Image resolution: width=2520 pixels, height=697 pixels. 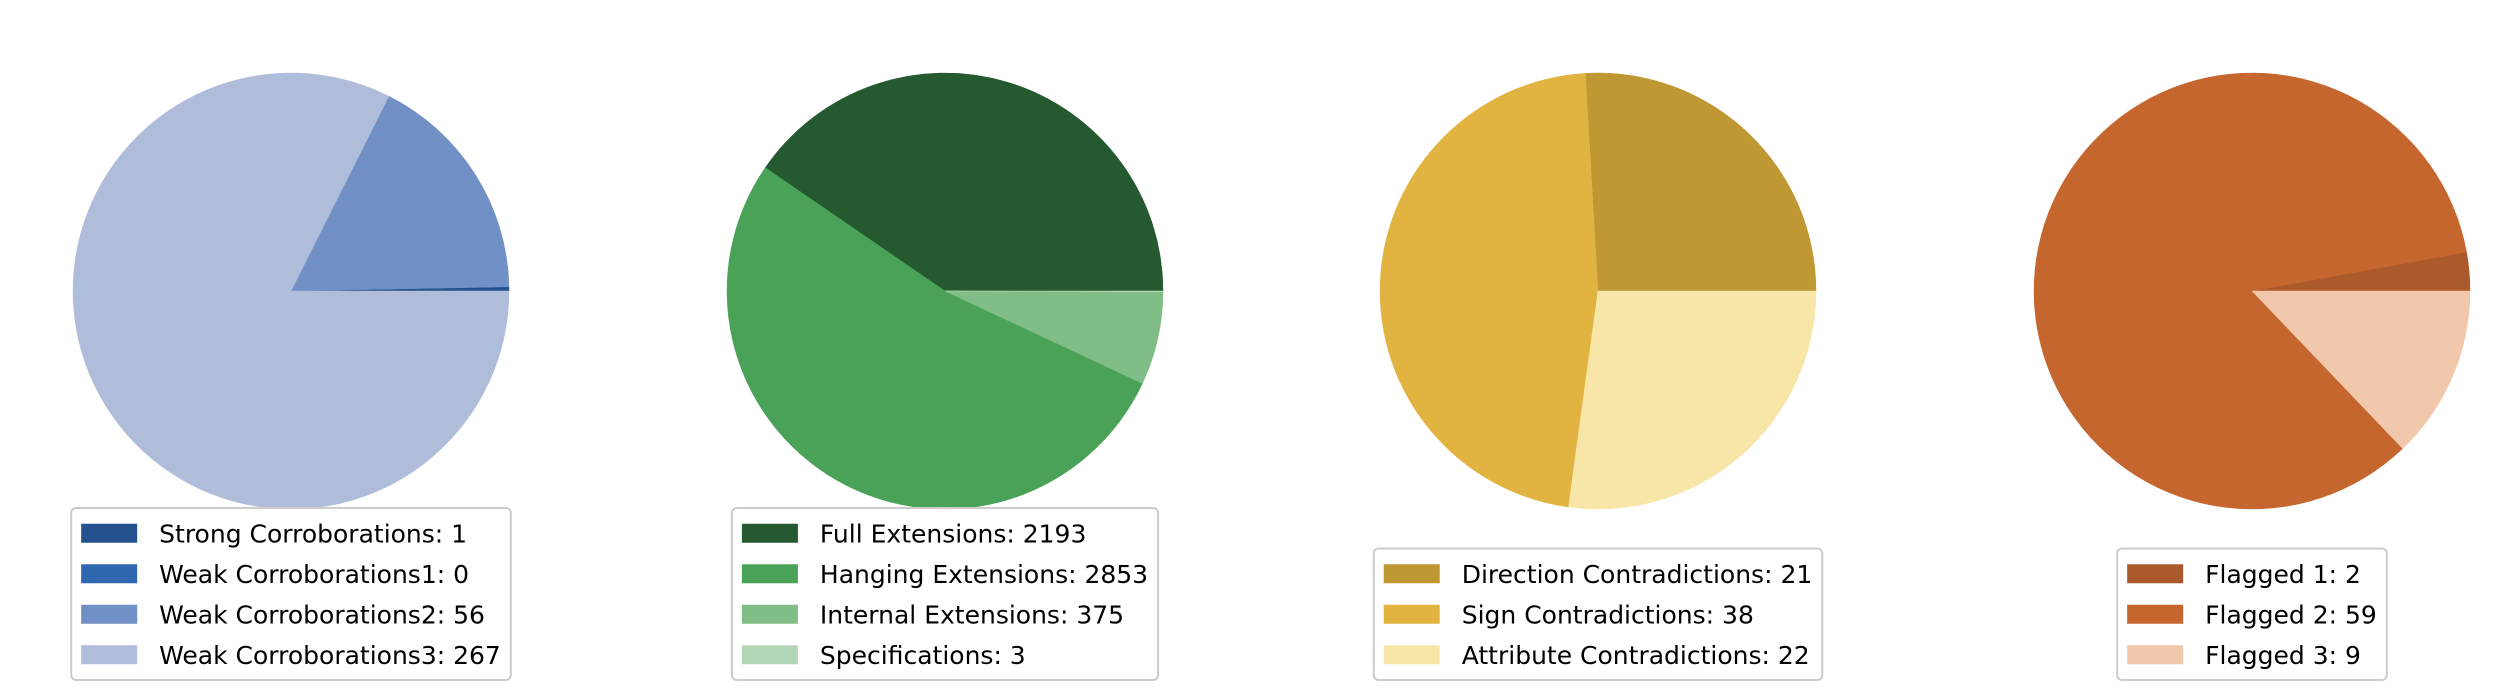 What do you see at coordinates (923, 655) in the screenshot?
I see `legend-label: Specifications: 3` at bounding box center [923, 655].